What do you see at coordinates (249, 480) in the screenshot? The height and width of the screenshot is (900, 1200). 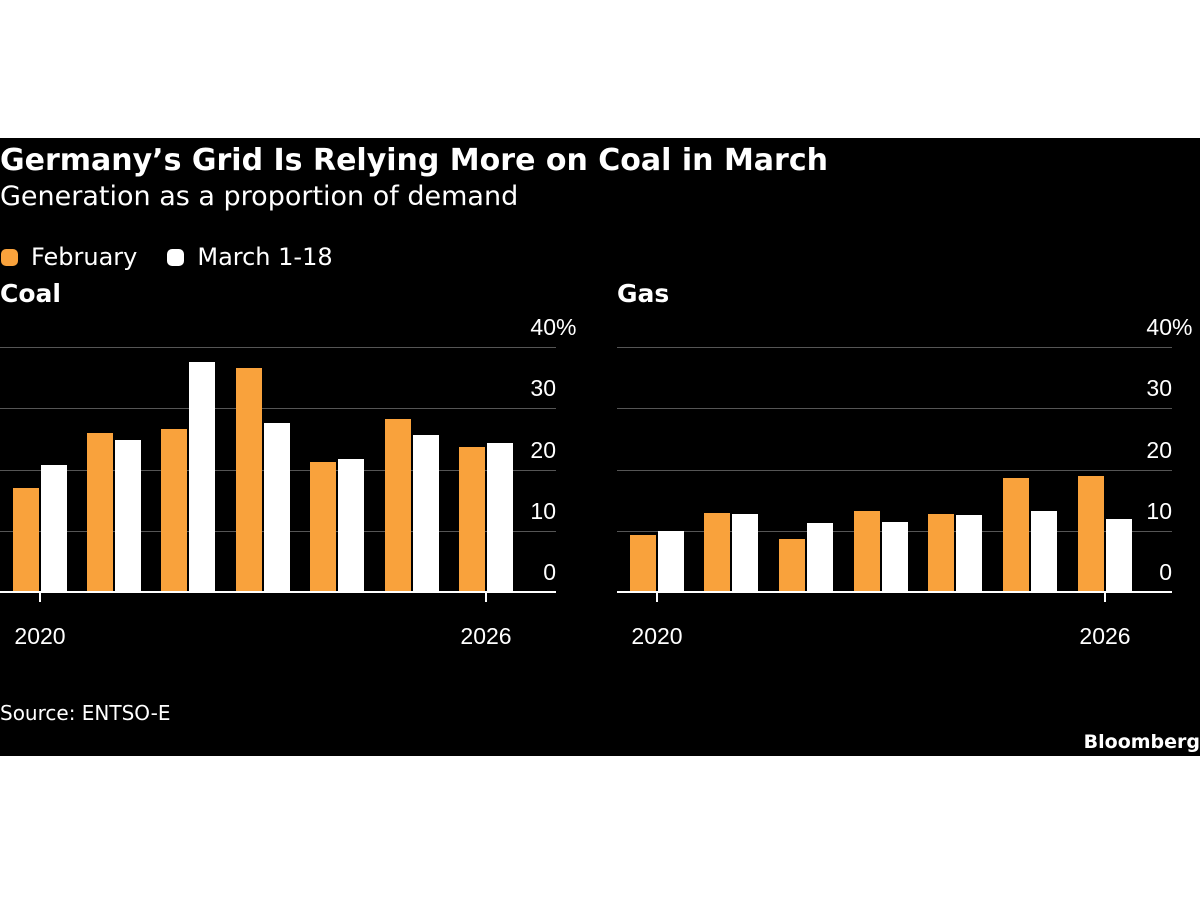 I see `coal-bar-february-2023` at bounding box center [249, 480].